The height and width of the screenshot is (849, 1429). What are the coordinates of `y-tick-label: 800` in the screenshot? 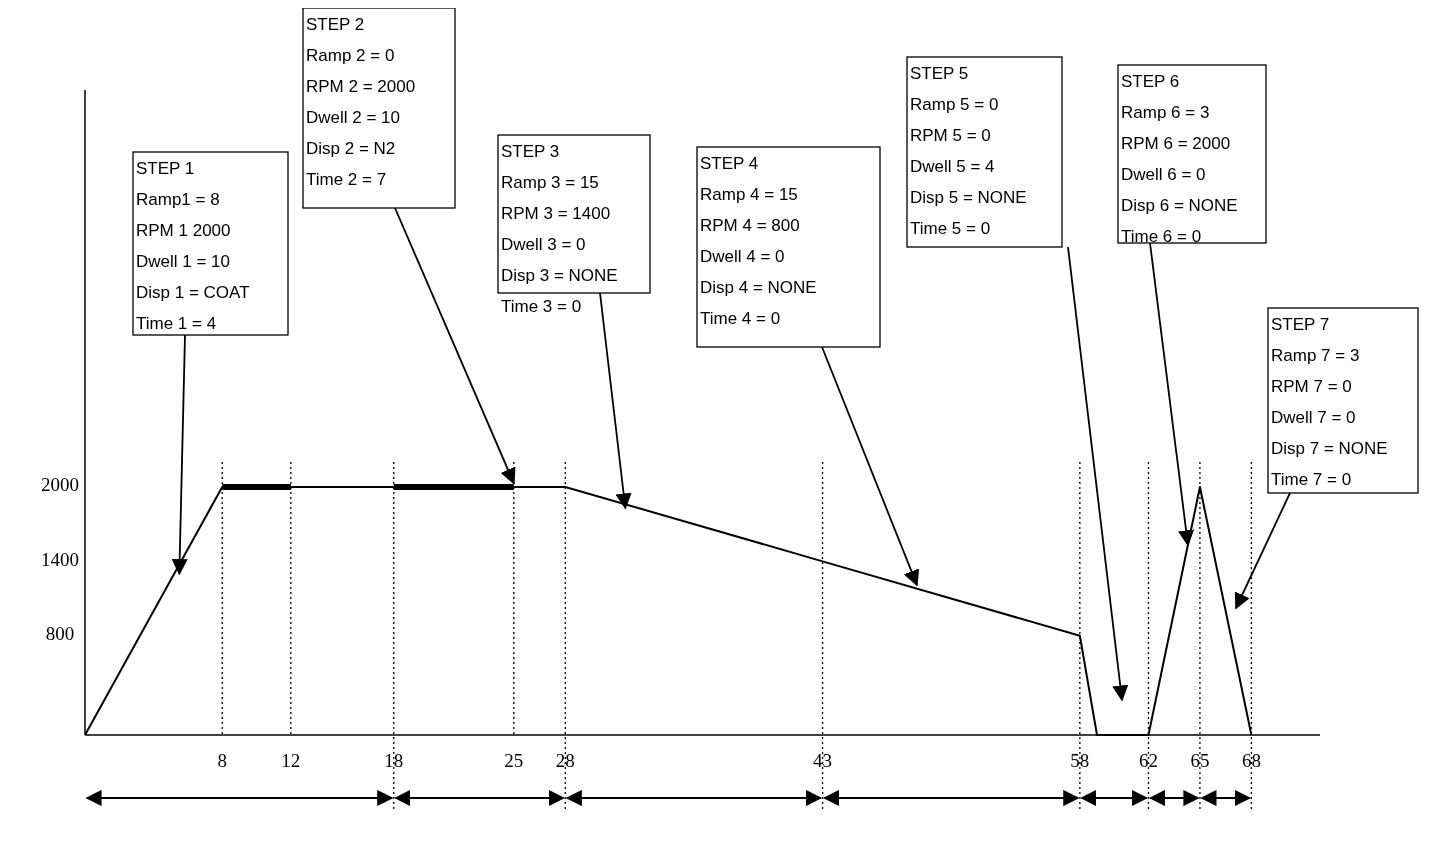 It's located at (60, 634).